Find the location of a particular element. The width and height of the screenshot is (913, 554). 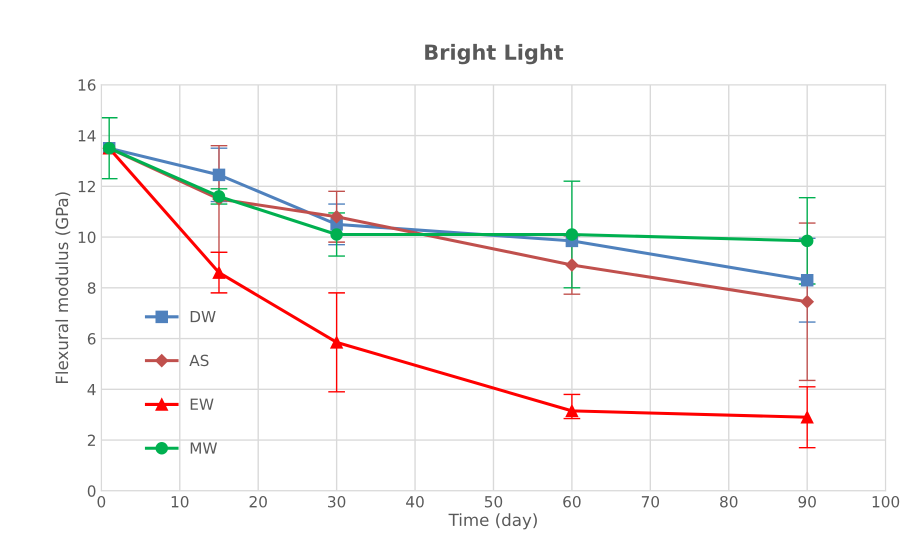

legend-label: DW is located at coordinates (203, 316).